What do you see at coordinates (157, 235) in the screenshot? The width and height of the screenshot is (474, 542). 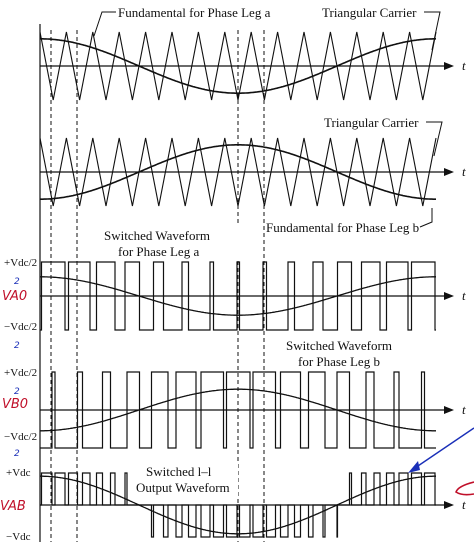 I see `label-switched-a-line1: Switched Waveform` at bounding box center [157, 235].